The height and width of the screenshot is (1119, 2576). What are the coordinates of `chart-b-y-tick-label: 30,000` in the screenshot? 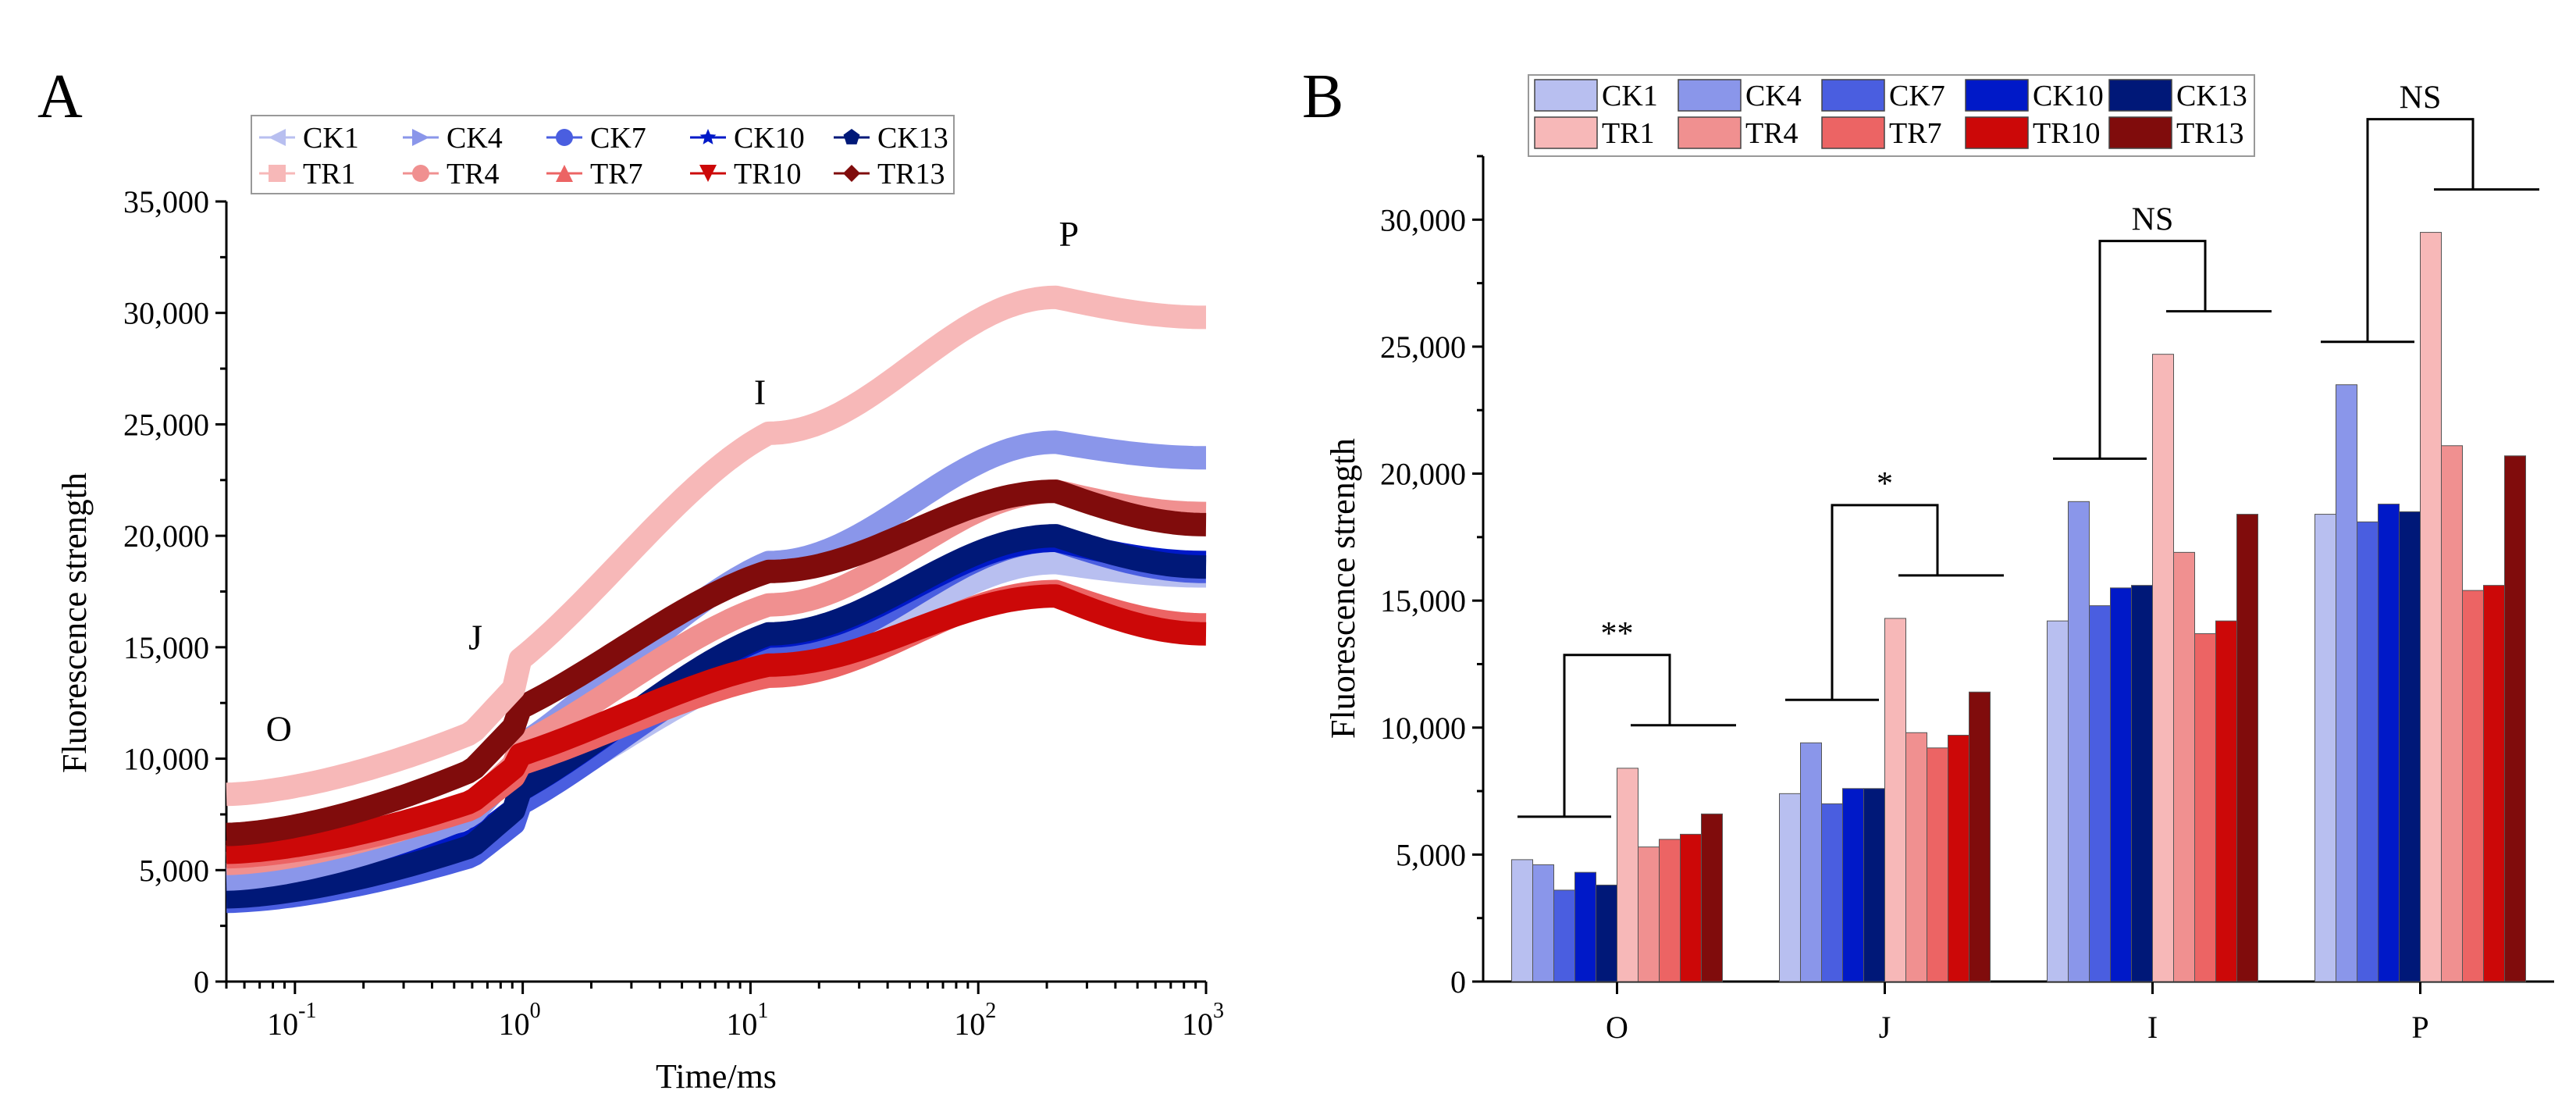 It's located at (1423, 219).